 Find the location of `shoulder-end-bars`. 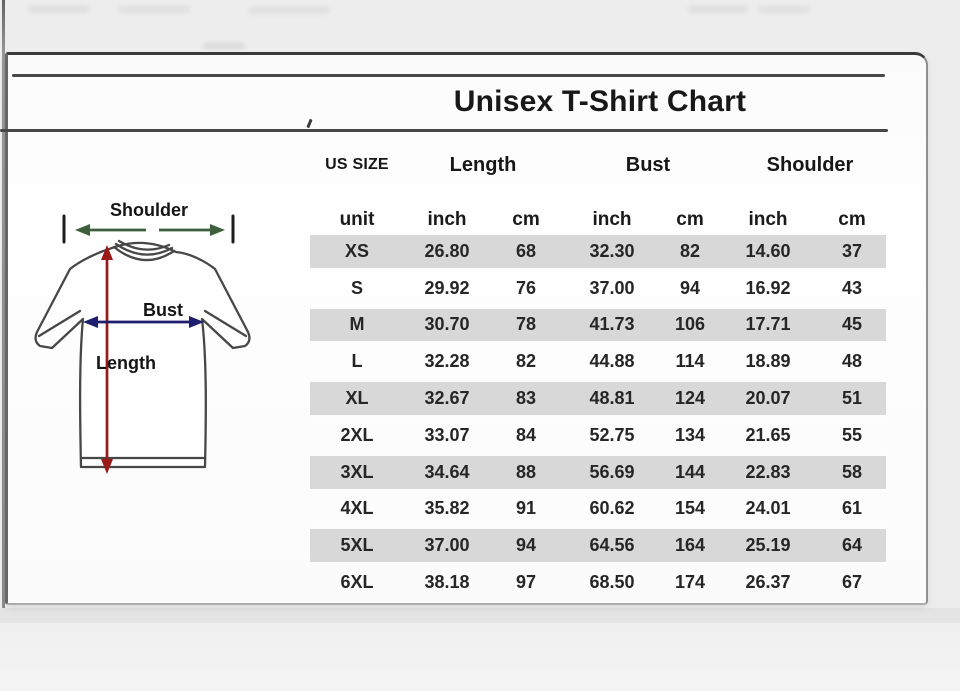

shoulder-end-bars is located at coordinates (148, 229).